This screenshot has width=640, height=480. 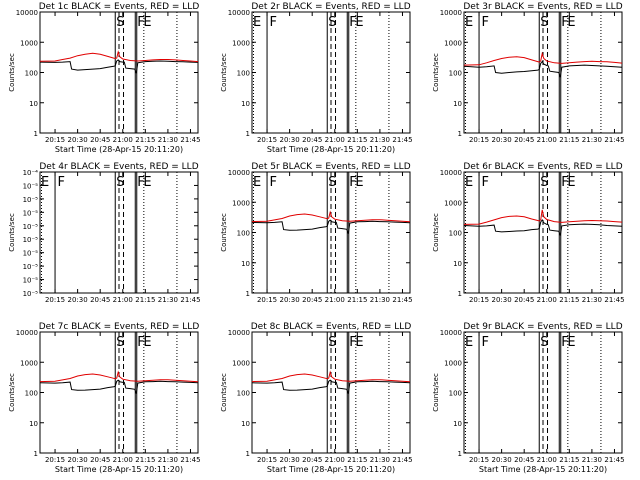 What do you see at coordinates (331, 327) in the screenshot?
I see `panel-title: Det 8c BLACK = Events, RED = LLD` at bounding box center [331, 327].